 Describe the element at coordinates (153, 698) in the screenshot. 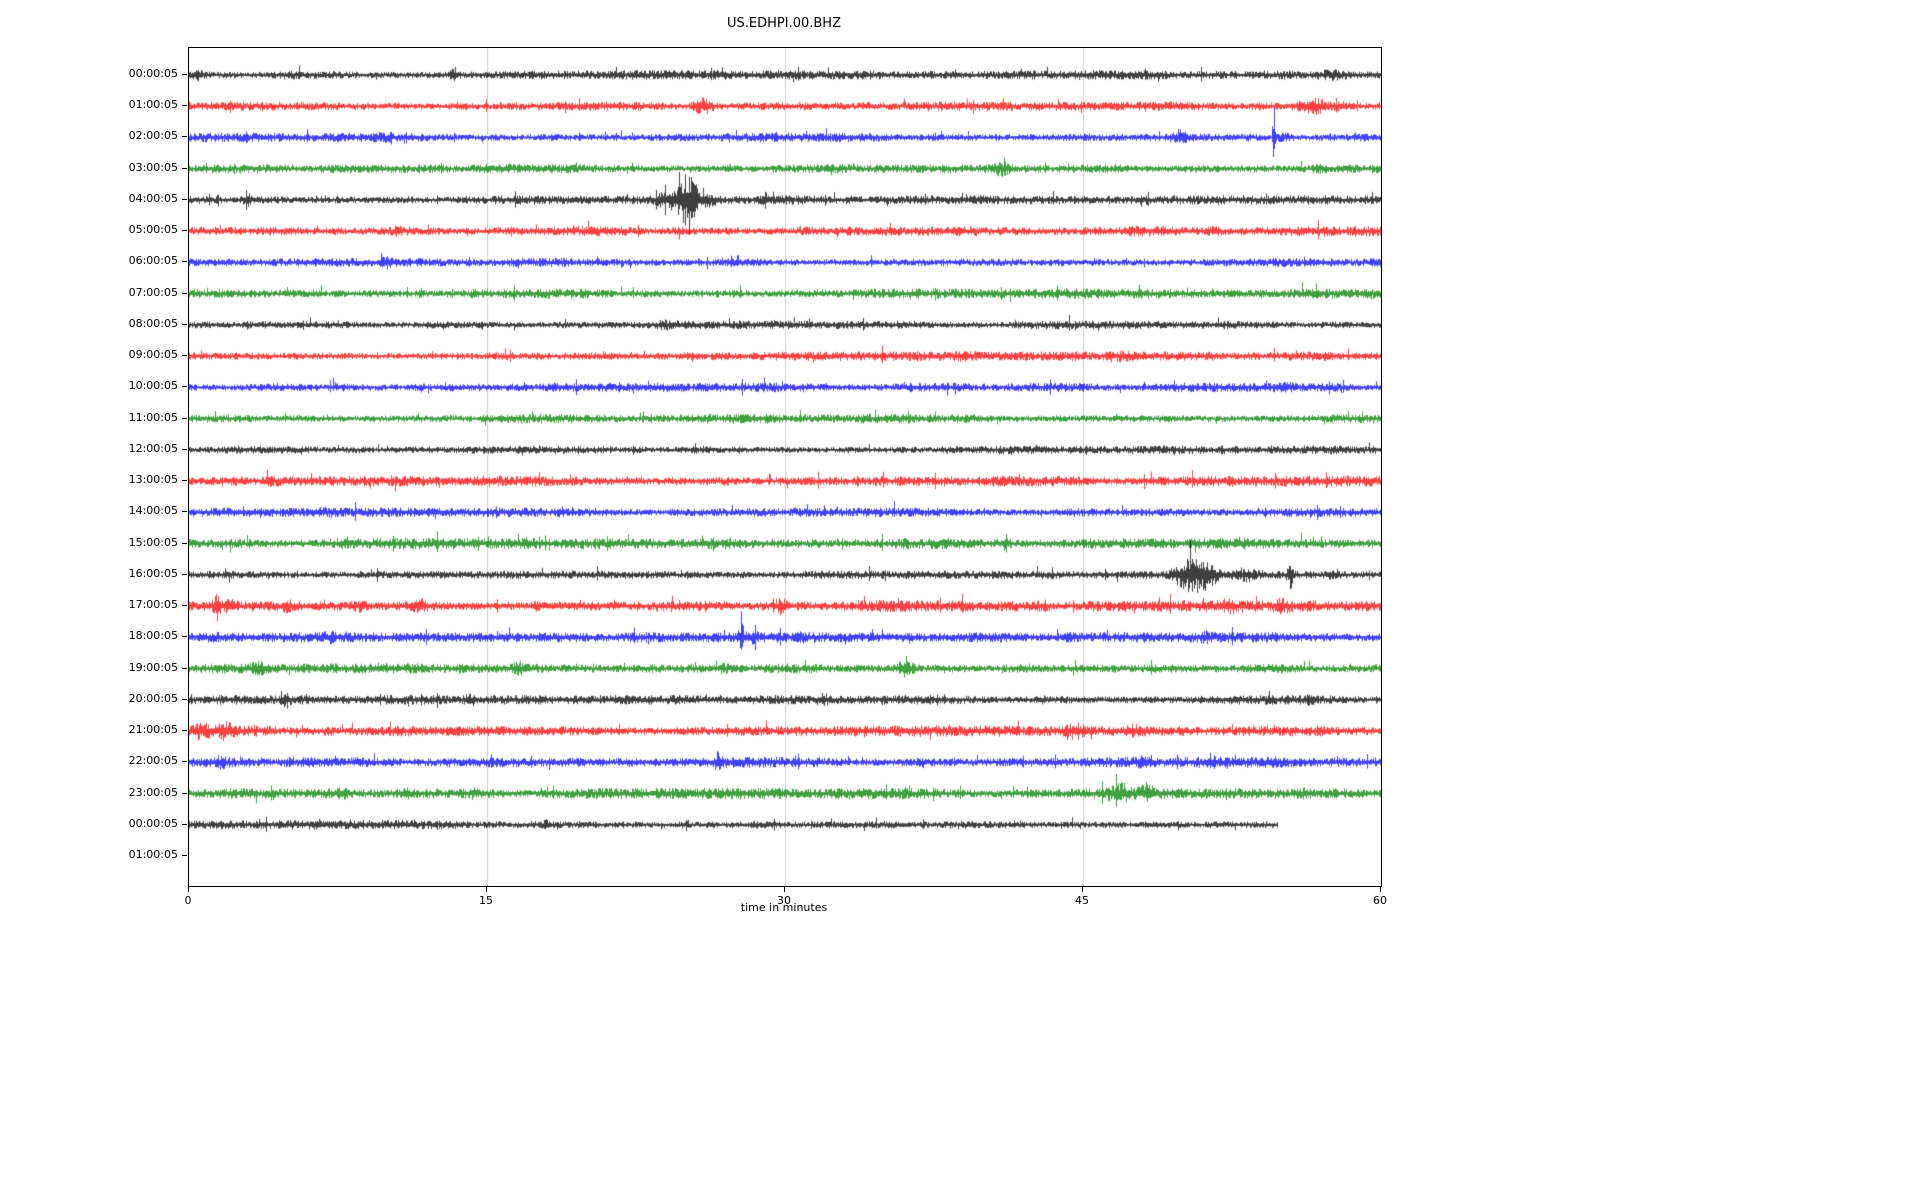

I see `row-time-label: 20:00:05` at that location.